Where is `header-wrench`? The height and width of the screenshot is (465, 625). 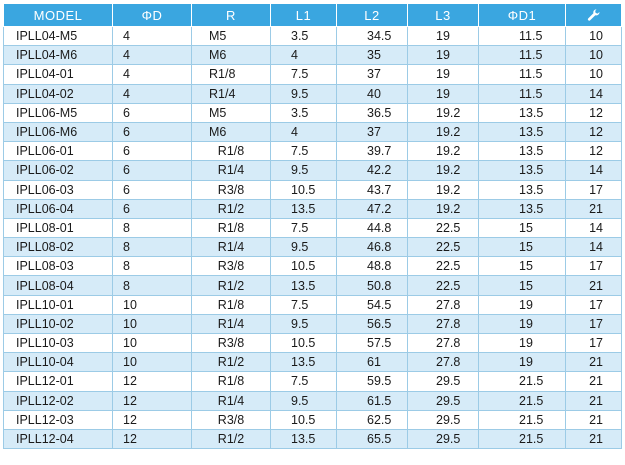 header-wrench is located at coordinates (593, 15).